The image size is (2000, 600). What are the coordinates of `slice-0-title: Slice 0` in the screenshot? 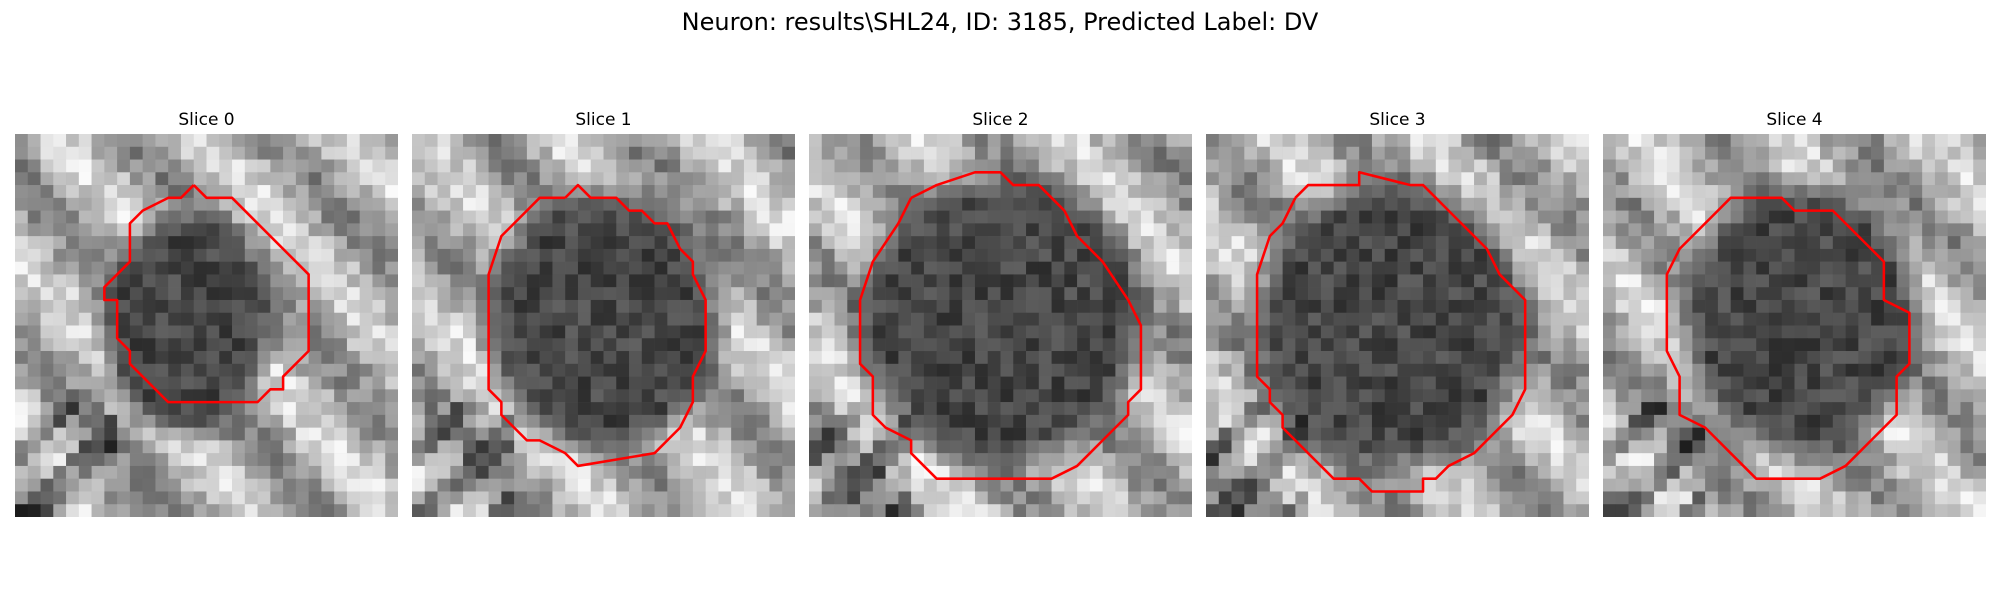 It's located at (206, 120).